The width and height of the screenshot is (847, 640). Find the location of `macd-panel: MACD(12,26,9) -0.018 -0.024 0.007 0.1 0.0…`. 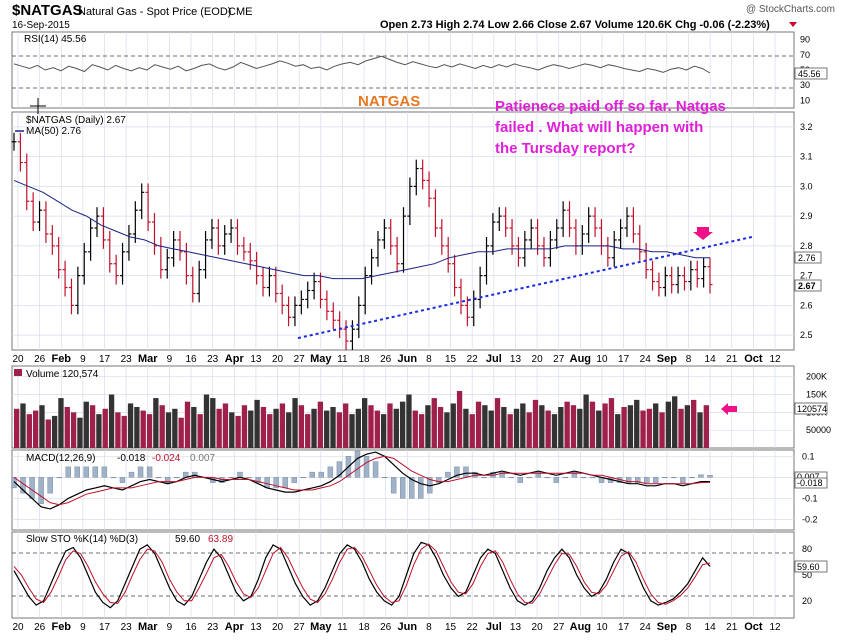

macd-panel: MACD(12,26,9) -0.018 -0.024 0.007 0.1 0.0… is located at coordinates (419, 490).